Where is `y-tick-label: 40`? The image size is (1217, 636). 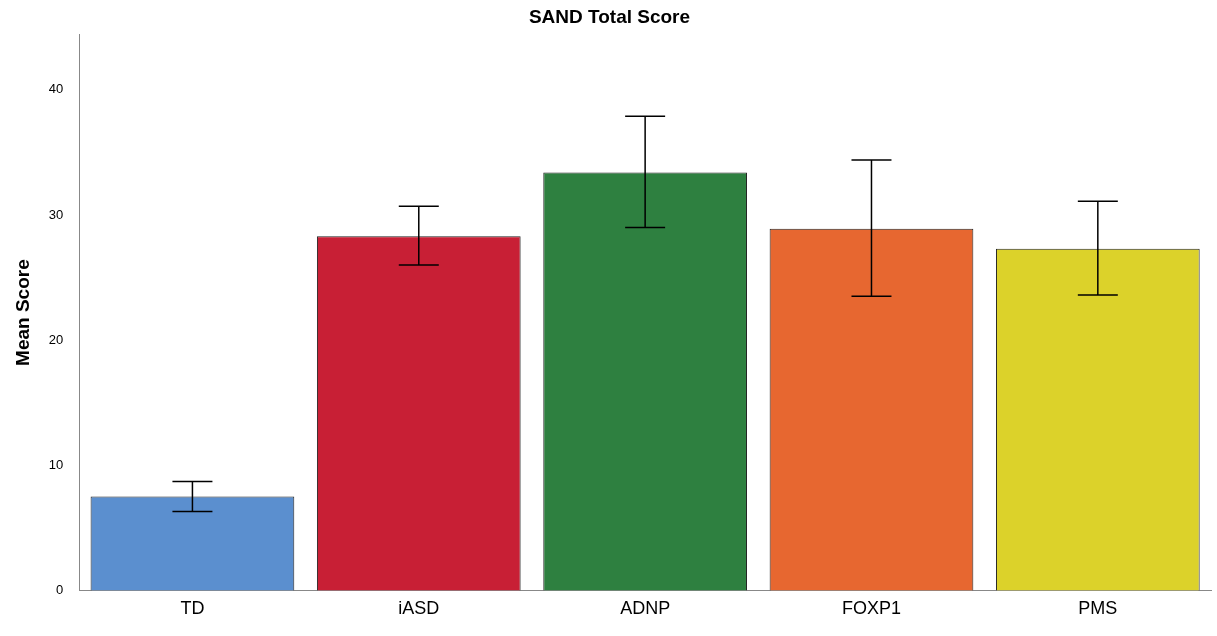
y-tick-label: 40 is located at coordinates (56, 89).